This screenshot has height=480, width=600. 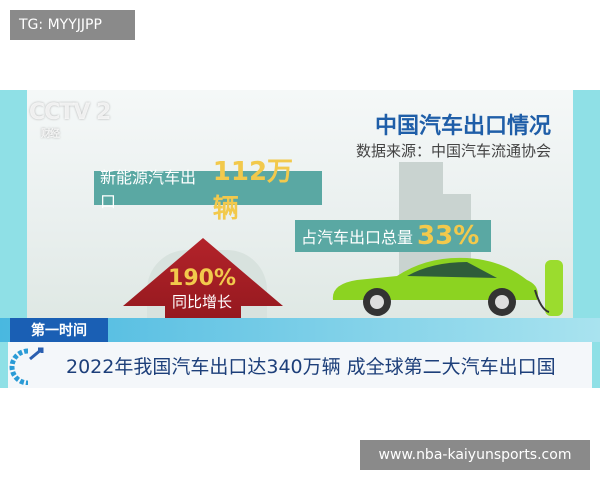 What do you see at coordinates (448, 236) in the screenshot?
I see `stat-value: 33%` at bounding box center [448, 236].